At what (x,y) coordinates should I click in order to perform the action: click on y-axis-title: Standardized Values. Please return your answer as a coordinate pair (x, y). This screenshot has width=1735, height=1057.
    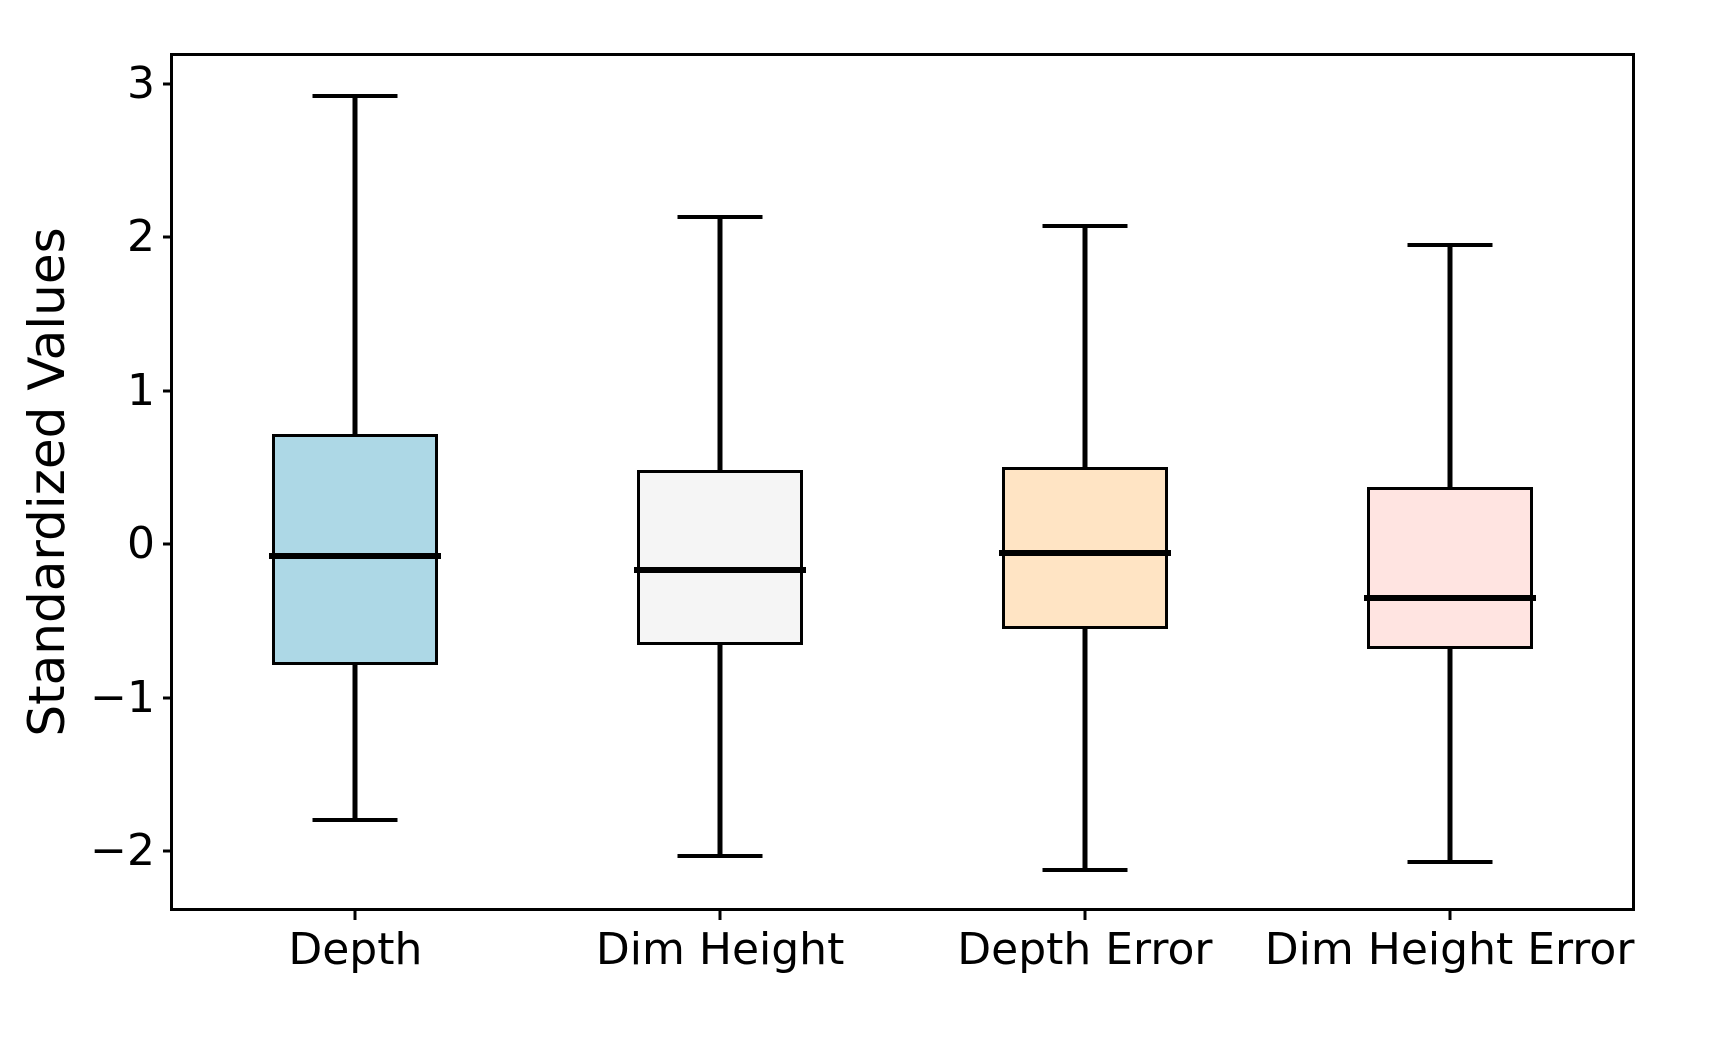
    Looking at the image, I should click on (47, 482).